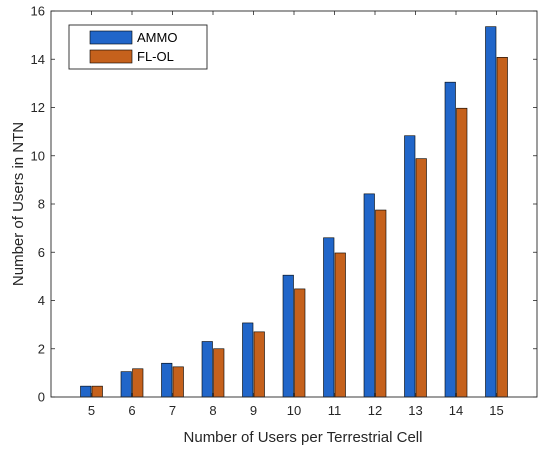 This screenshot has width=550, height=450. What do you see at coordinates (41, 204) in the screenshot?
I see `y-tick-label: 8` at bounding box center [41, 204].